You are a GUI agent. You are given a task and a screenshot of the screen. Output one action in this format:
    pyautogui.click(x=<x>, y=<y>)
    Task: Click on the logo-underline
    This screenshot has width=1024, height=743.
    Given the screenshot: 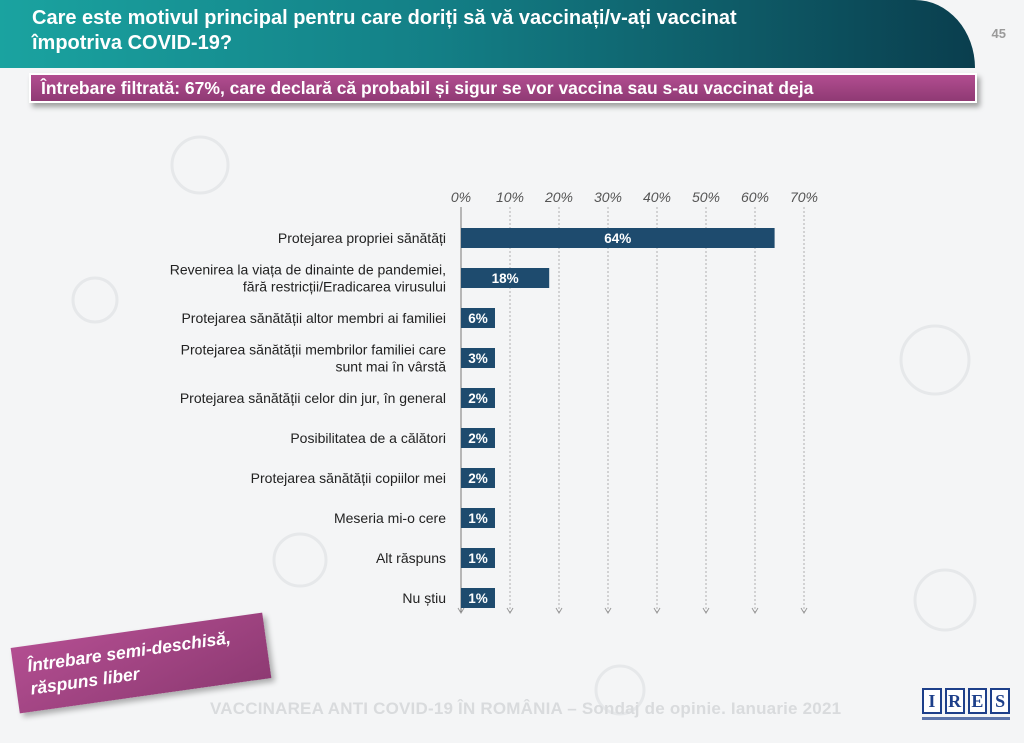 What is the action you would take?
    pyautogui.click(x=966, y=718)
    